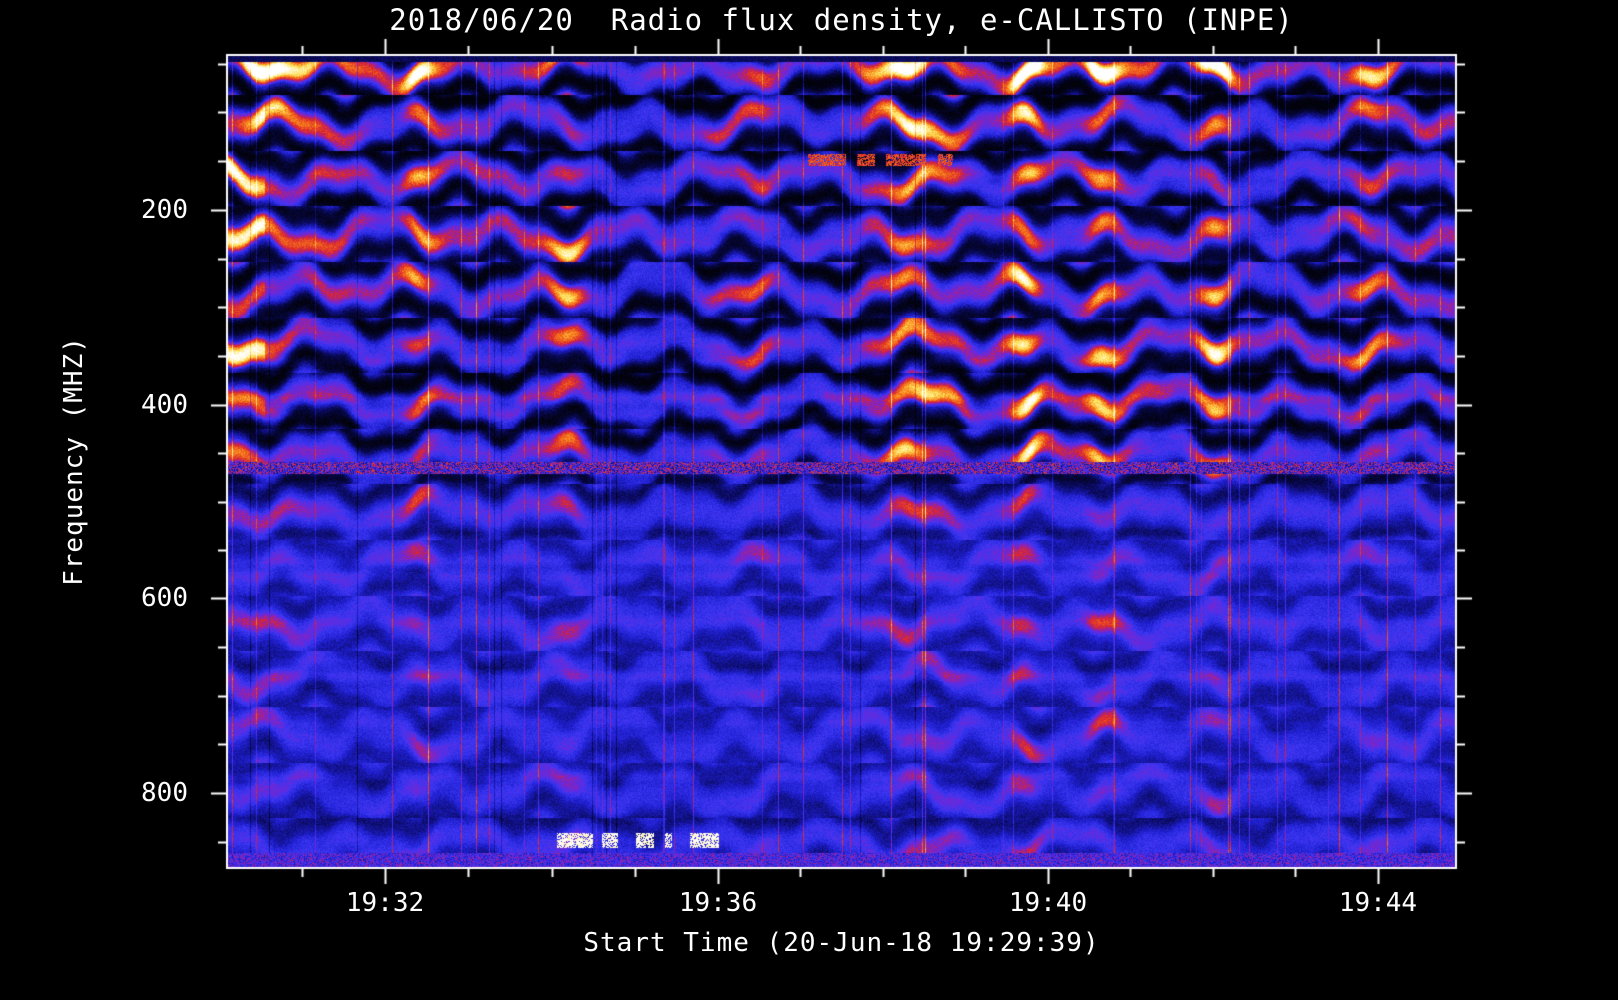 This screenshot has height=1000, width=1618. I want to click on x-tick-label: 19:36, so click(718, 903).